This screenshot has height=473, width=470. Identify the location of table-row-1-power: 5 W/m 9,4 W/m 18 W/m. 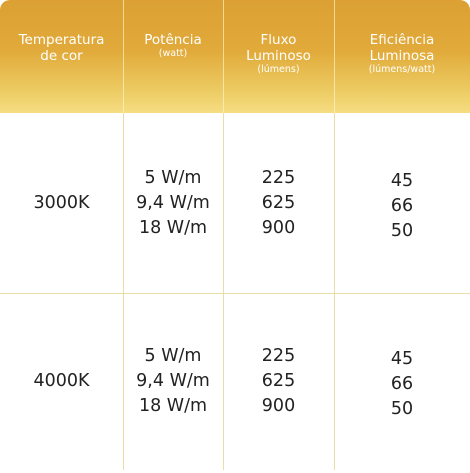
(173, 203).